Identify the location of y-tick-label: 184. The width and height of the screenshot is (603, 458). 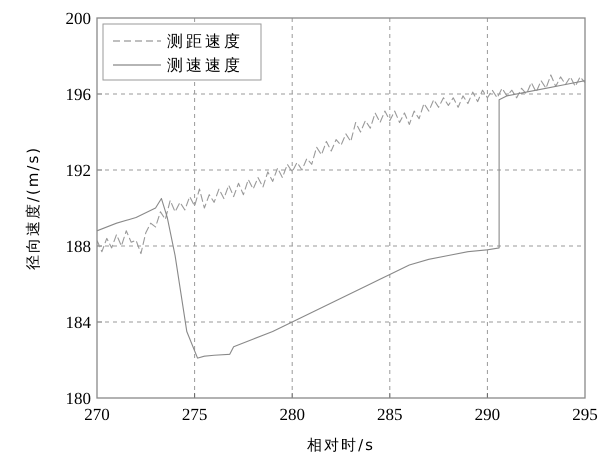
(79, 322).